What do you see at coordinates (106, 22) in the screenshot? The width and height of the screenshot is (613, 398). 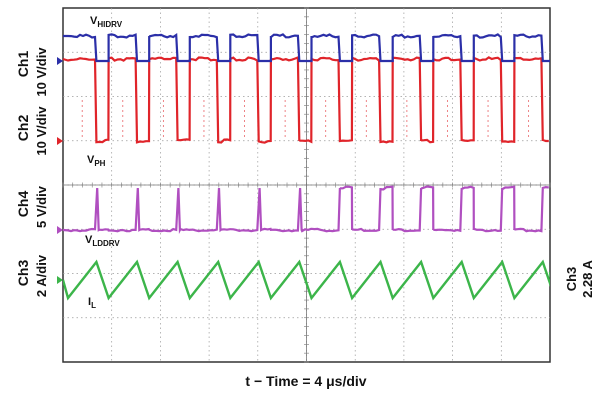 I see `vhidrv-label: VHIDRV` at bounding box center [106, 22].